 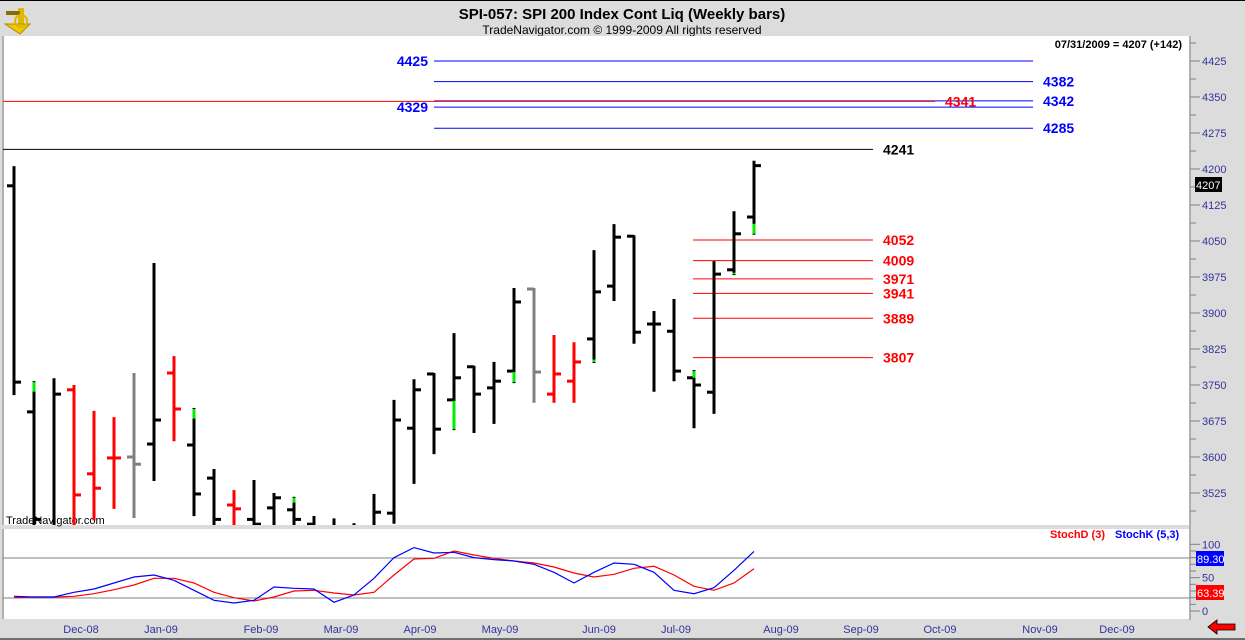 What do you see at coordinates (1214, 314) in the screenshot?
I see `price-tick-label: 3900` at bounding box center [1214, 314].